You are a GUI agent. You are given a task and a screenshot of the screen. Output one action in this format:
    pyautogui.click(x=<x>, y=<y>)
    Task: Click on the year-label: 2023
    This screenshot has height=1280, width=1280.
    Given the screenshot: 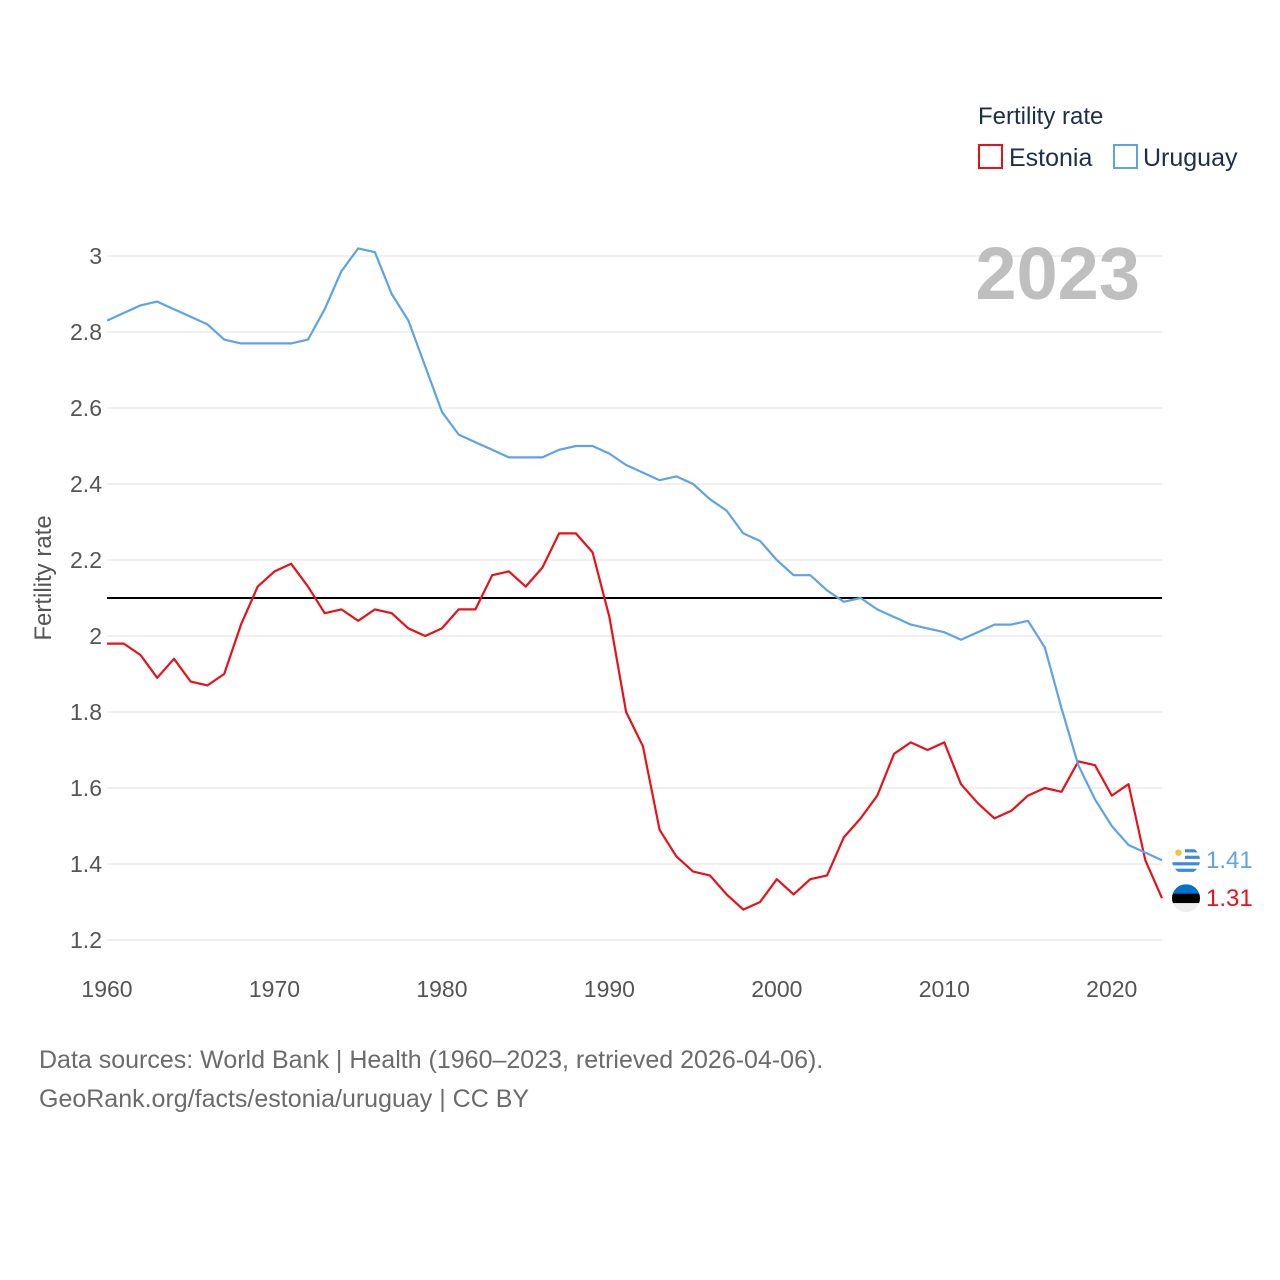 What is the action you would take?
    pyautogui.click(x=1057, y=273)
    